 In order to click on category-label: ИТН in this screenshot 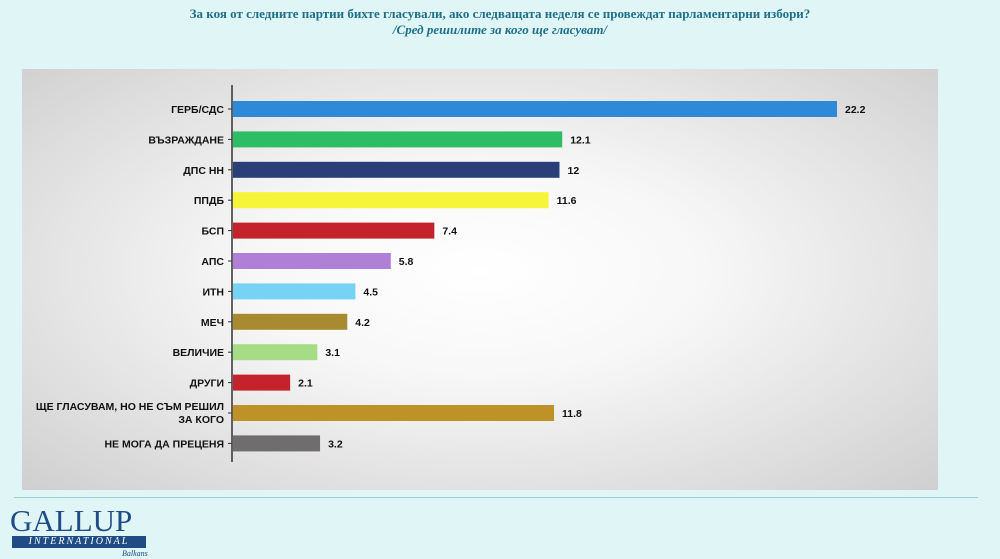, I will do `click(213, 292)`.